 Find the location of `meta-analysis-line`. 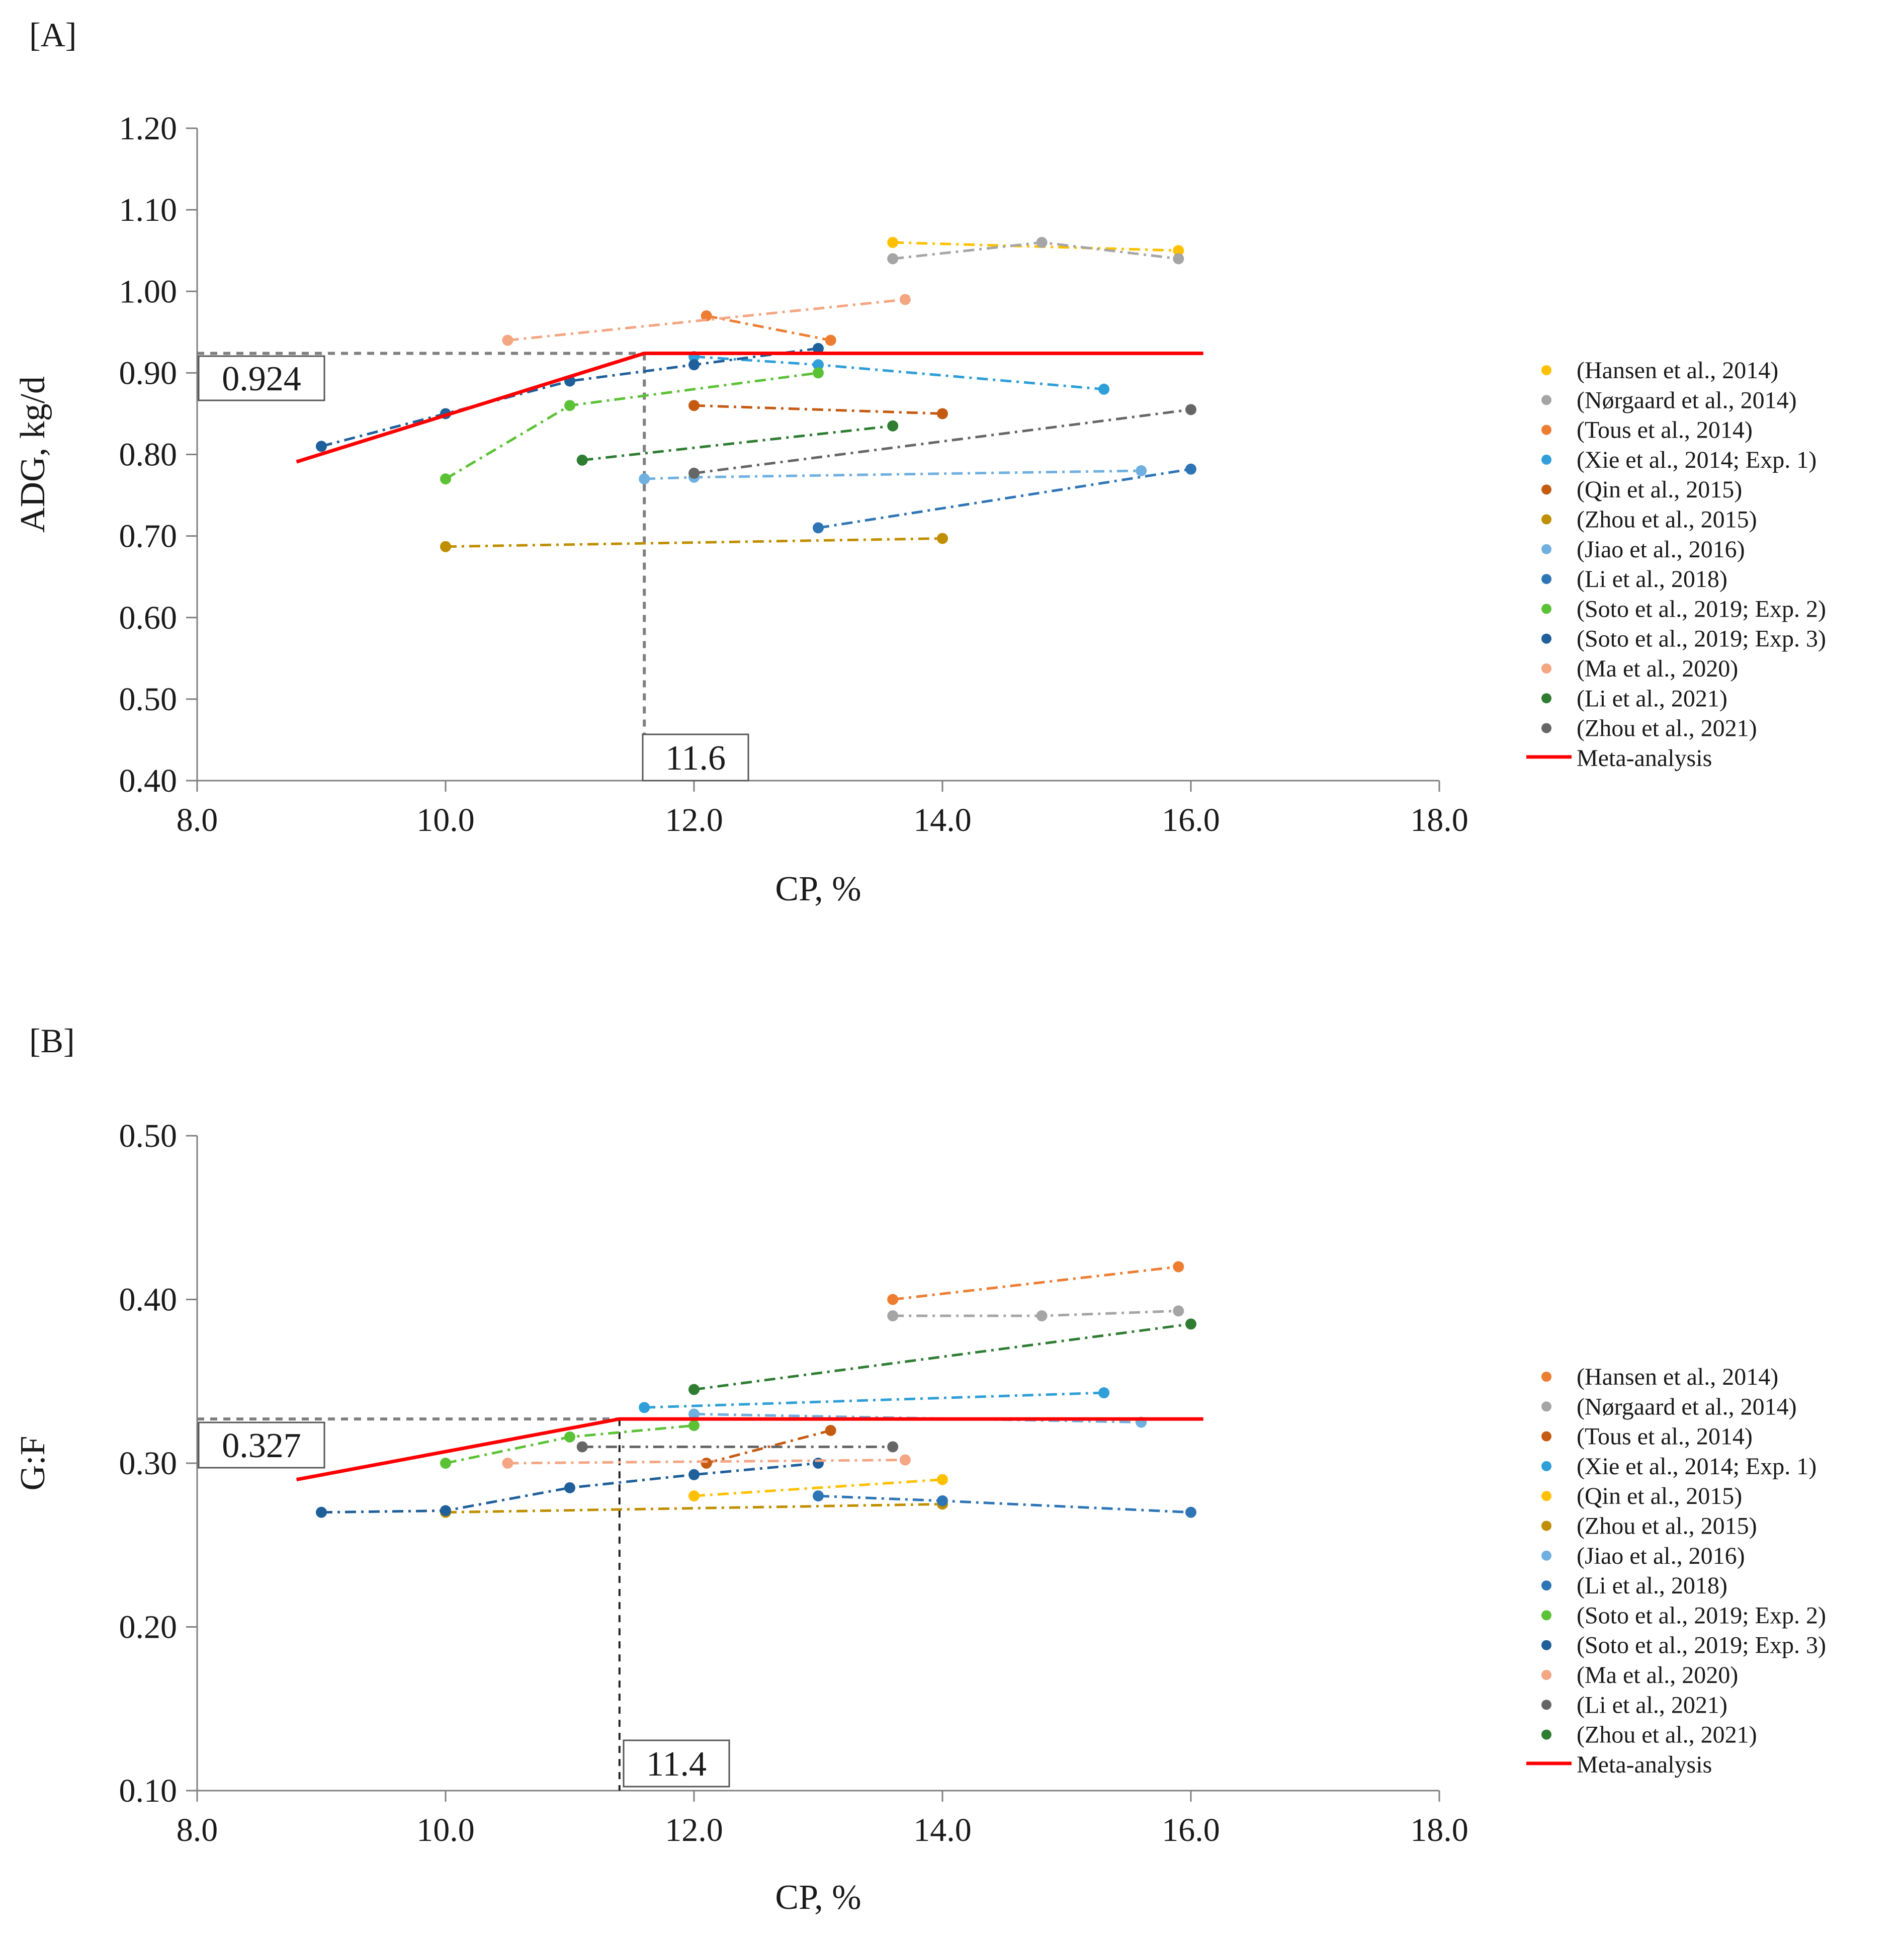

meta-analysis-line is located at coordinates (749, 408).